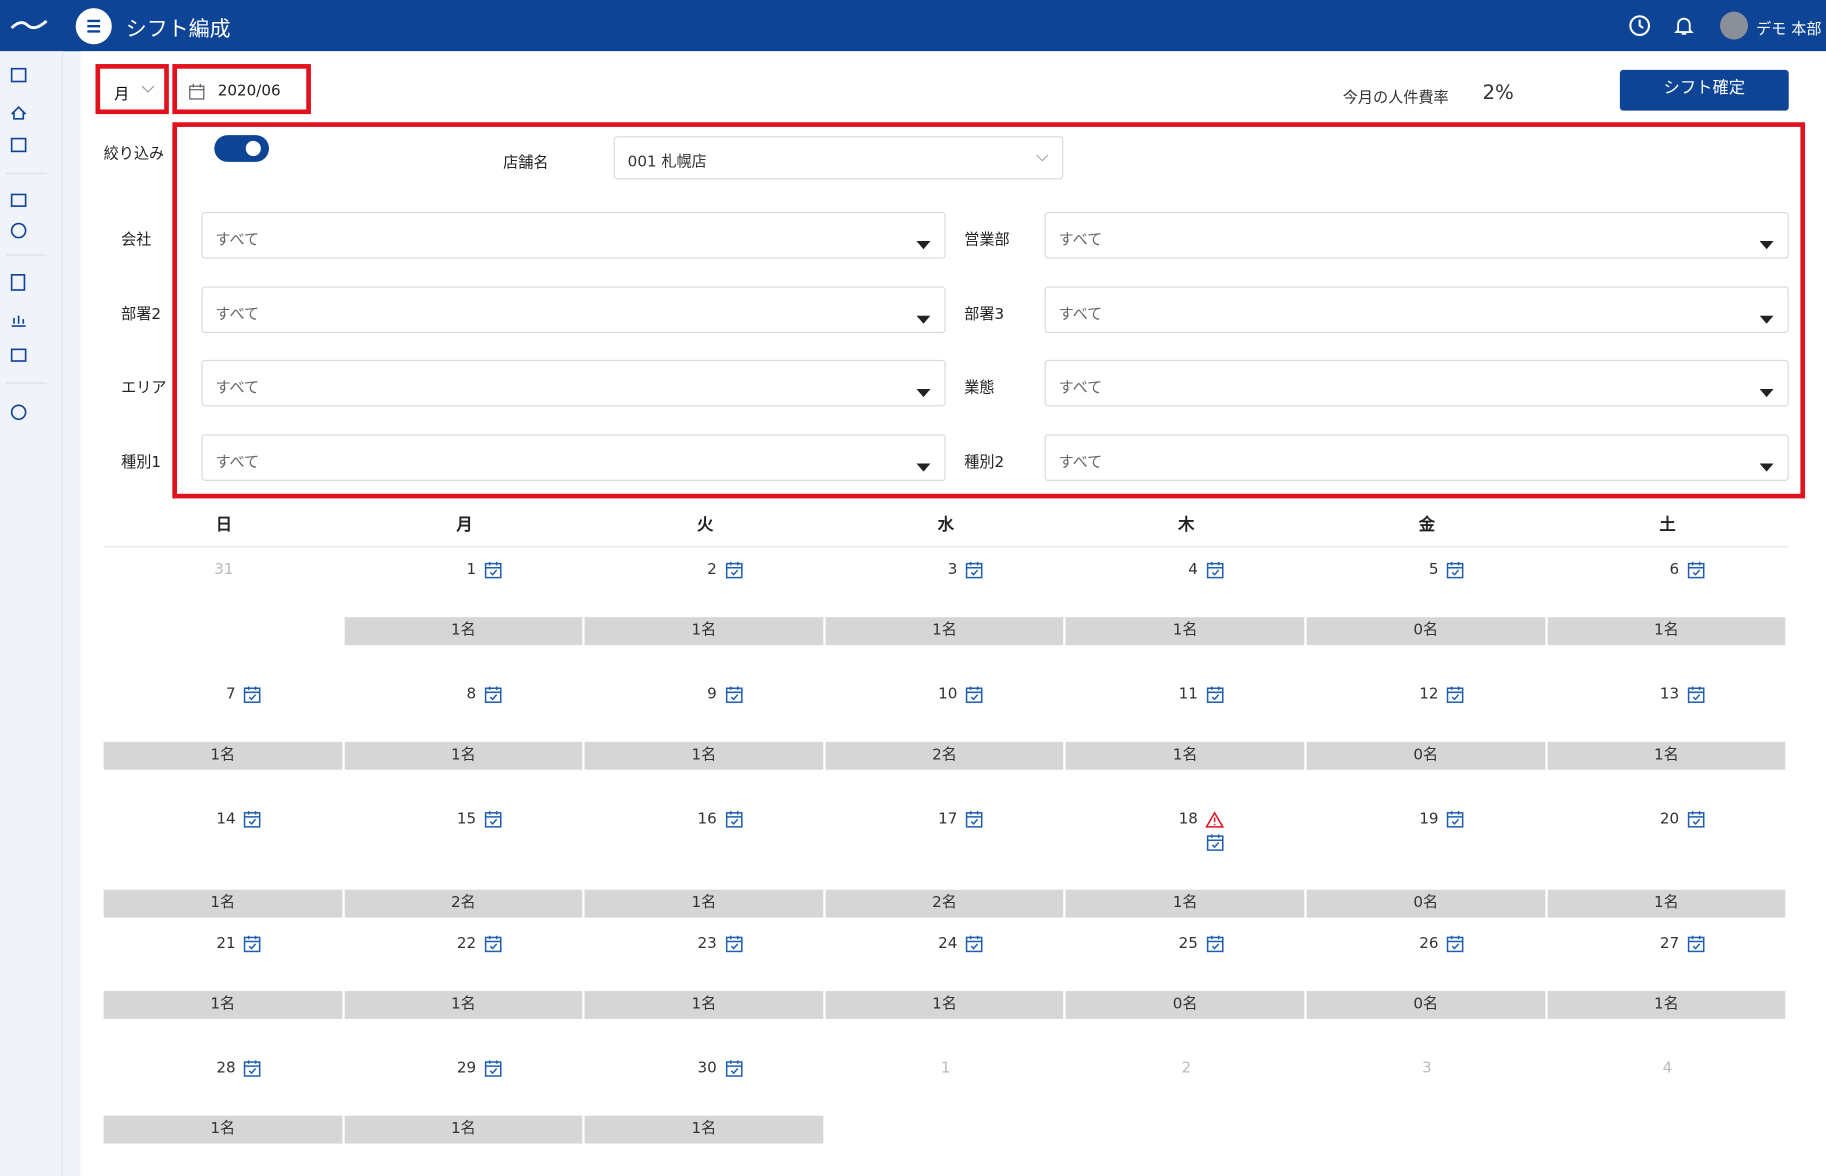  Describe the element at coordinates (1667, 1068) in the screenshot. I see `date-number: 4` at that location.